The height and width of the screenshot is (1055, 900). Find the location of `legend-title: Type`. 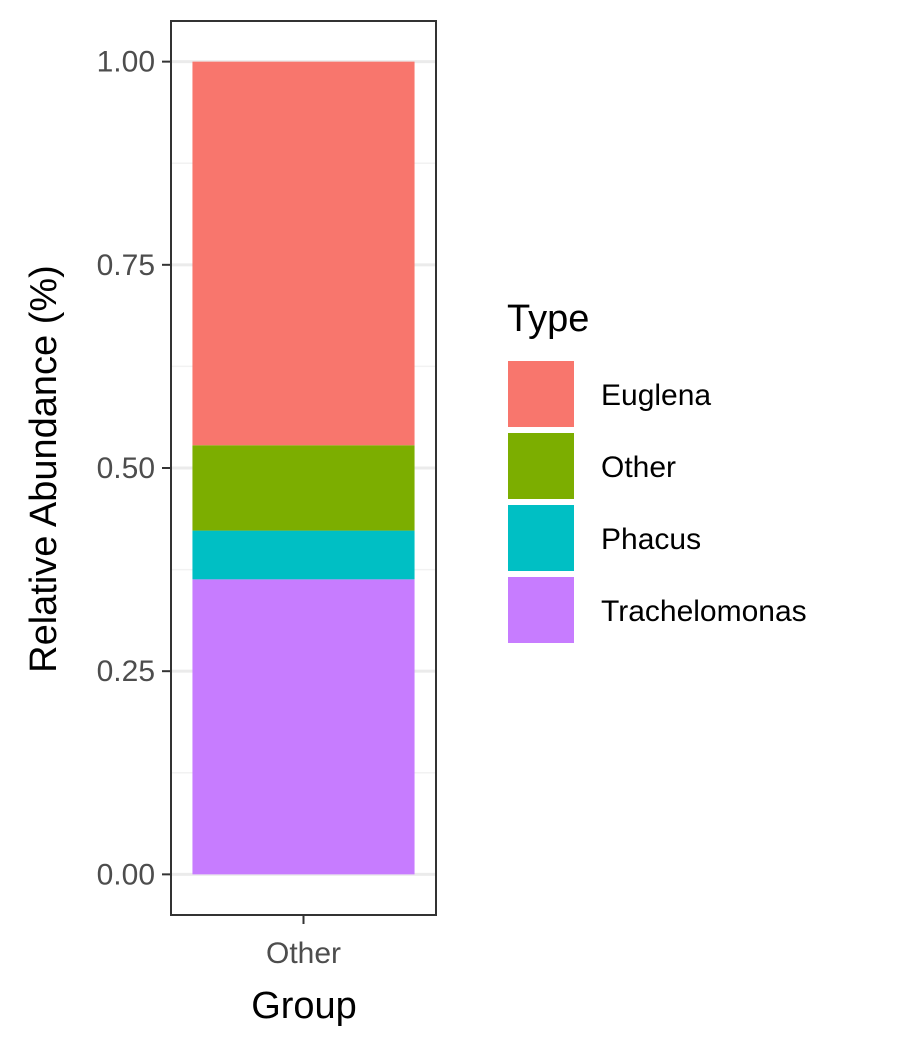

legend-title: Type is located at coordinates (548, 319).